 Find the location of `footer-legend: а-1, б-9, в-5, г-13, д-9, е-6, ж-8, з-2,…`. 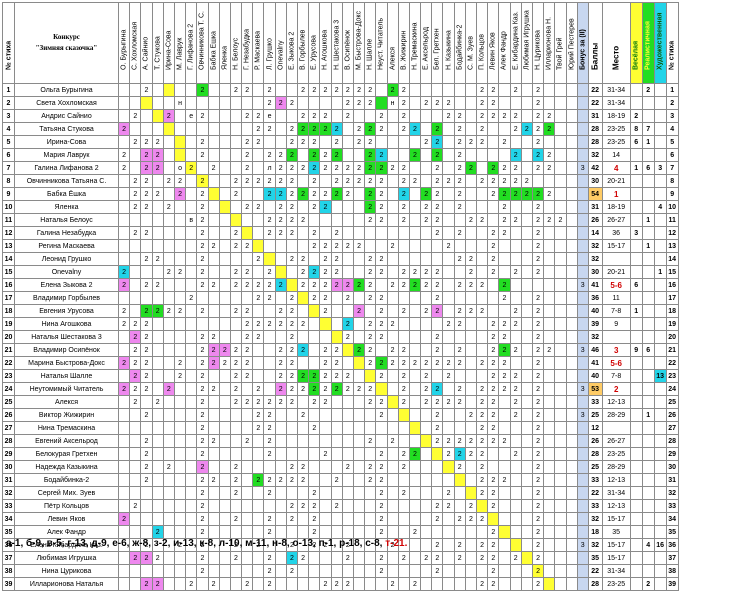

footer-legend: а-1, б-9, в-5, г-13, д-9, е-6, ж-8, з-2,… is located at coordinates (206, 543).